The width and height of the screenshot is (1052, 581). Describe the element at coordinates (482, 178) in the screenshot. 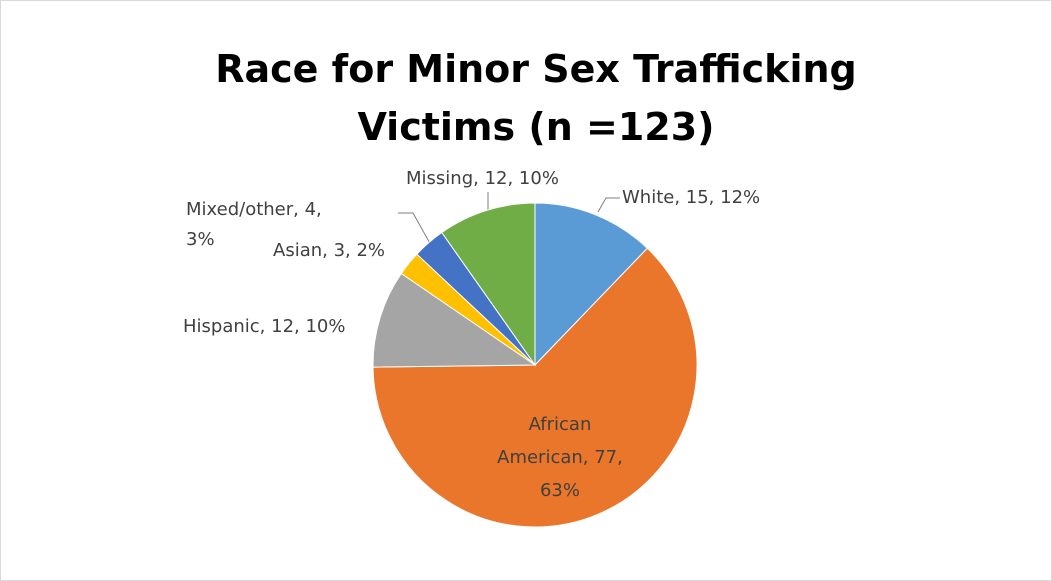

I see `data-label: Missing, 12, 10%` at that location.